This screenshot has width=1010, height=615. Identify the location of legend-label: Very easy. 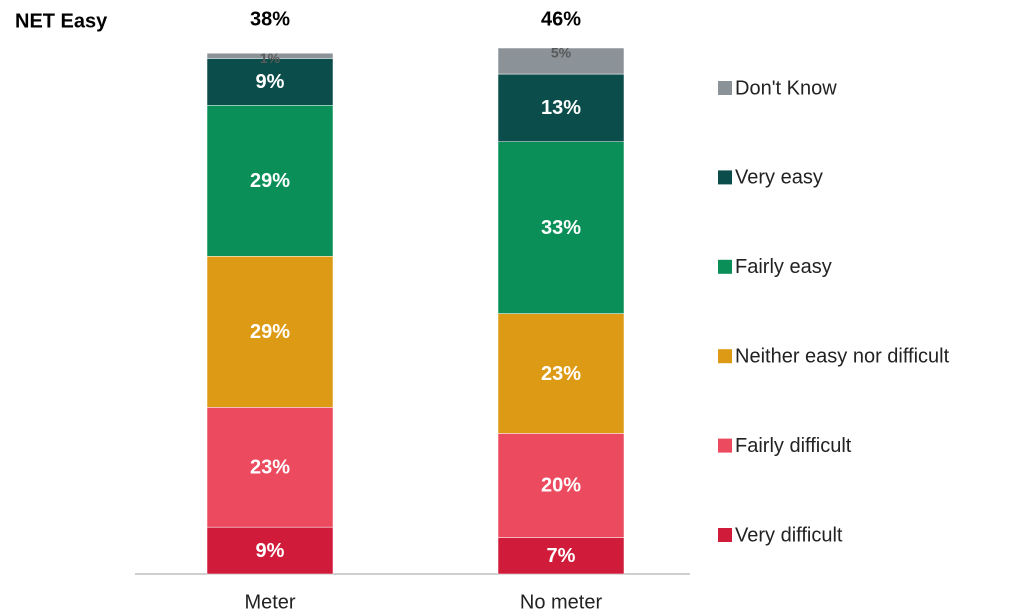
(779, 178).